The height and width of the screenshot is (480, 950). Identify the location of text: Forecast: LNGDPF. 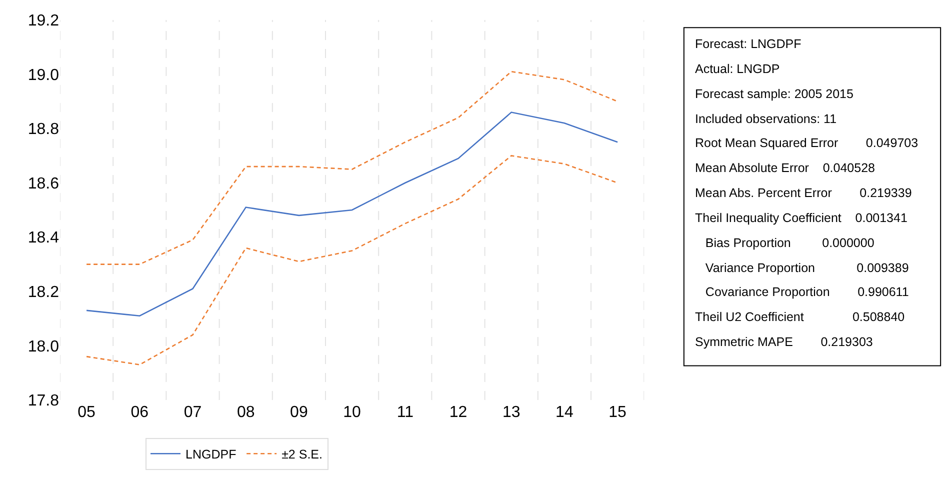
(748, 44).